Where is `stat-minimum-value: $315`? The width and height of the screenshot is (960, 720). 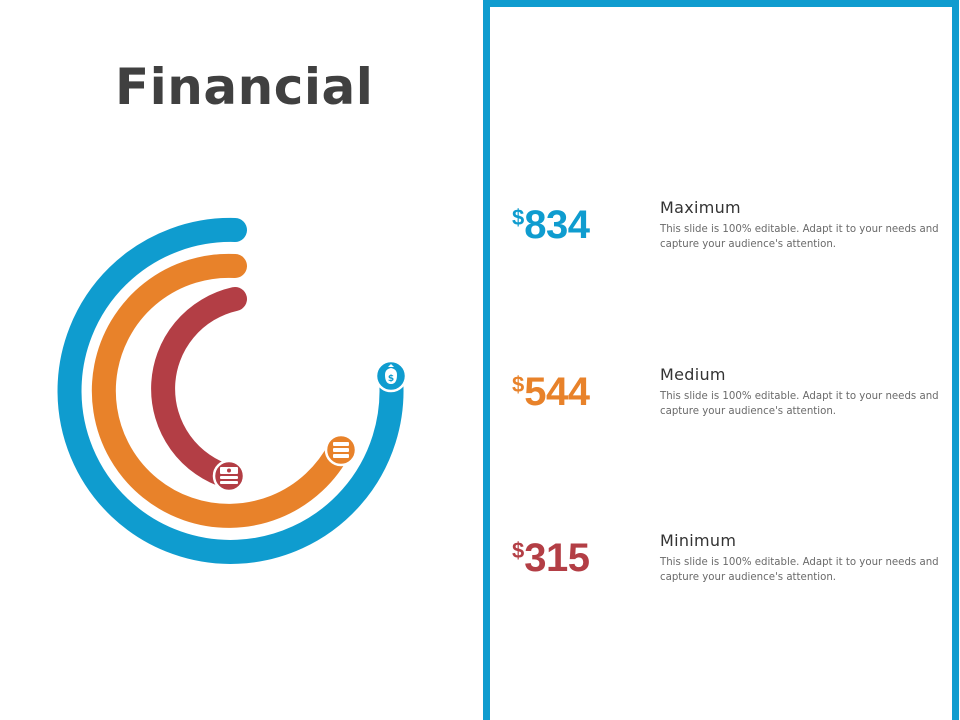
stat-minimum-value: $315 is located at coordinates (551, 558).